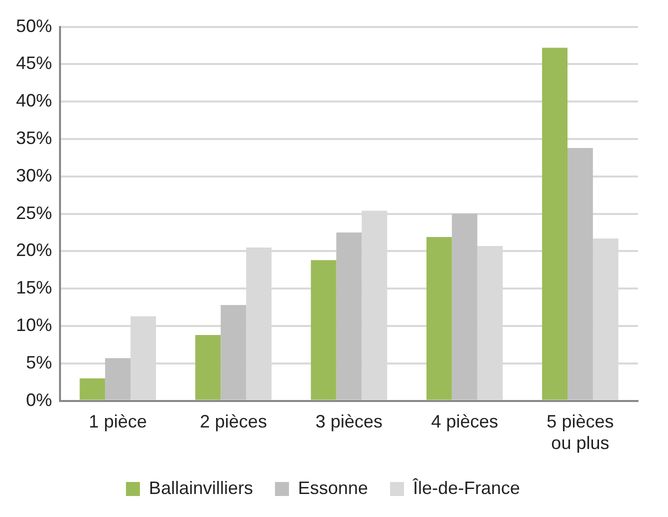 This screenshot has height=517, width=668. What do you see at coordinates (117, 422) in the screenshot?
I see `x-tick-label: 1 pièce` at bounding box center [117, 422].